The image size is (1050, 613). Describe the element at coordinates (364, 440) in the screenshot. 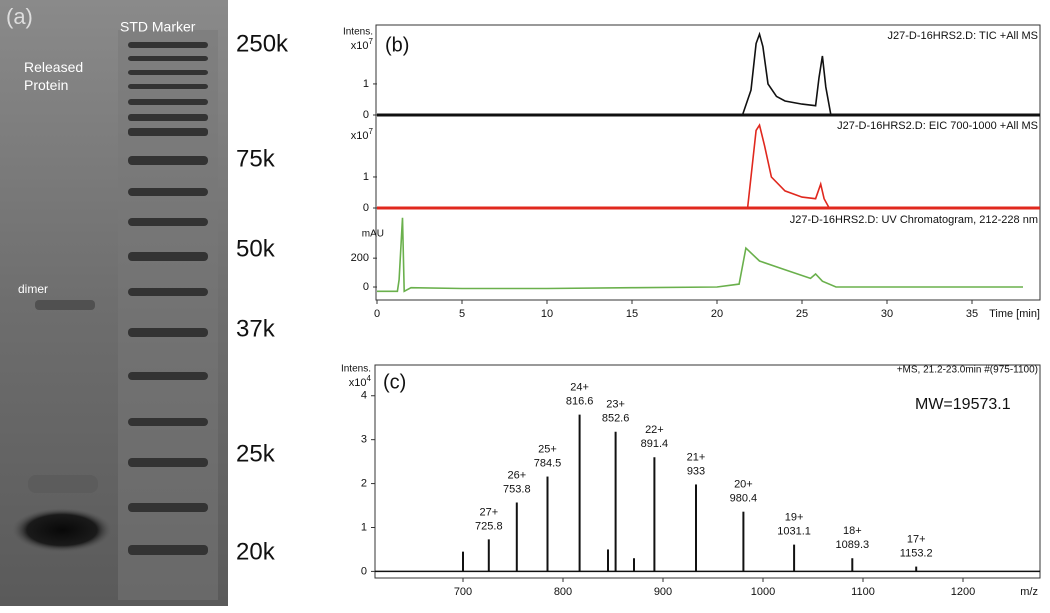

I see `y-tick-label: 3` at that location.